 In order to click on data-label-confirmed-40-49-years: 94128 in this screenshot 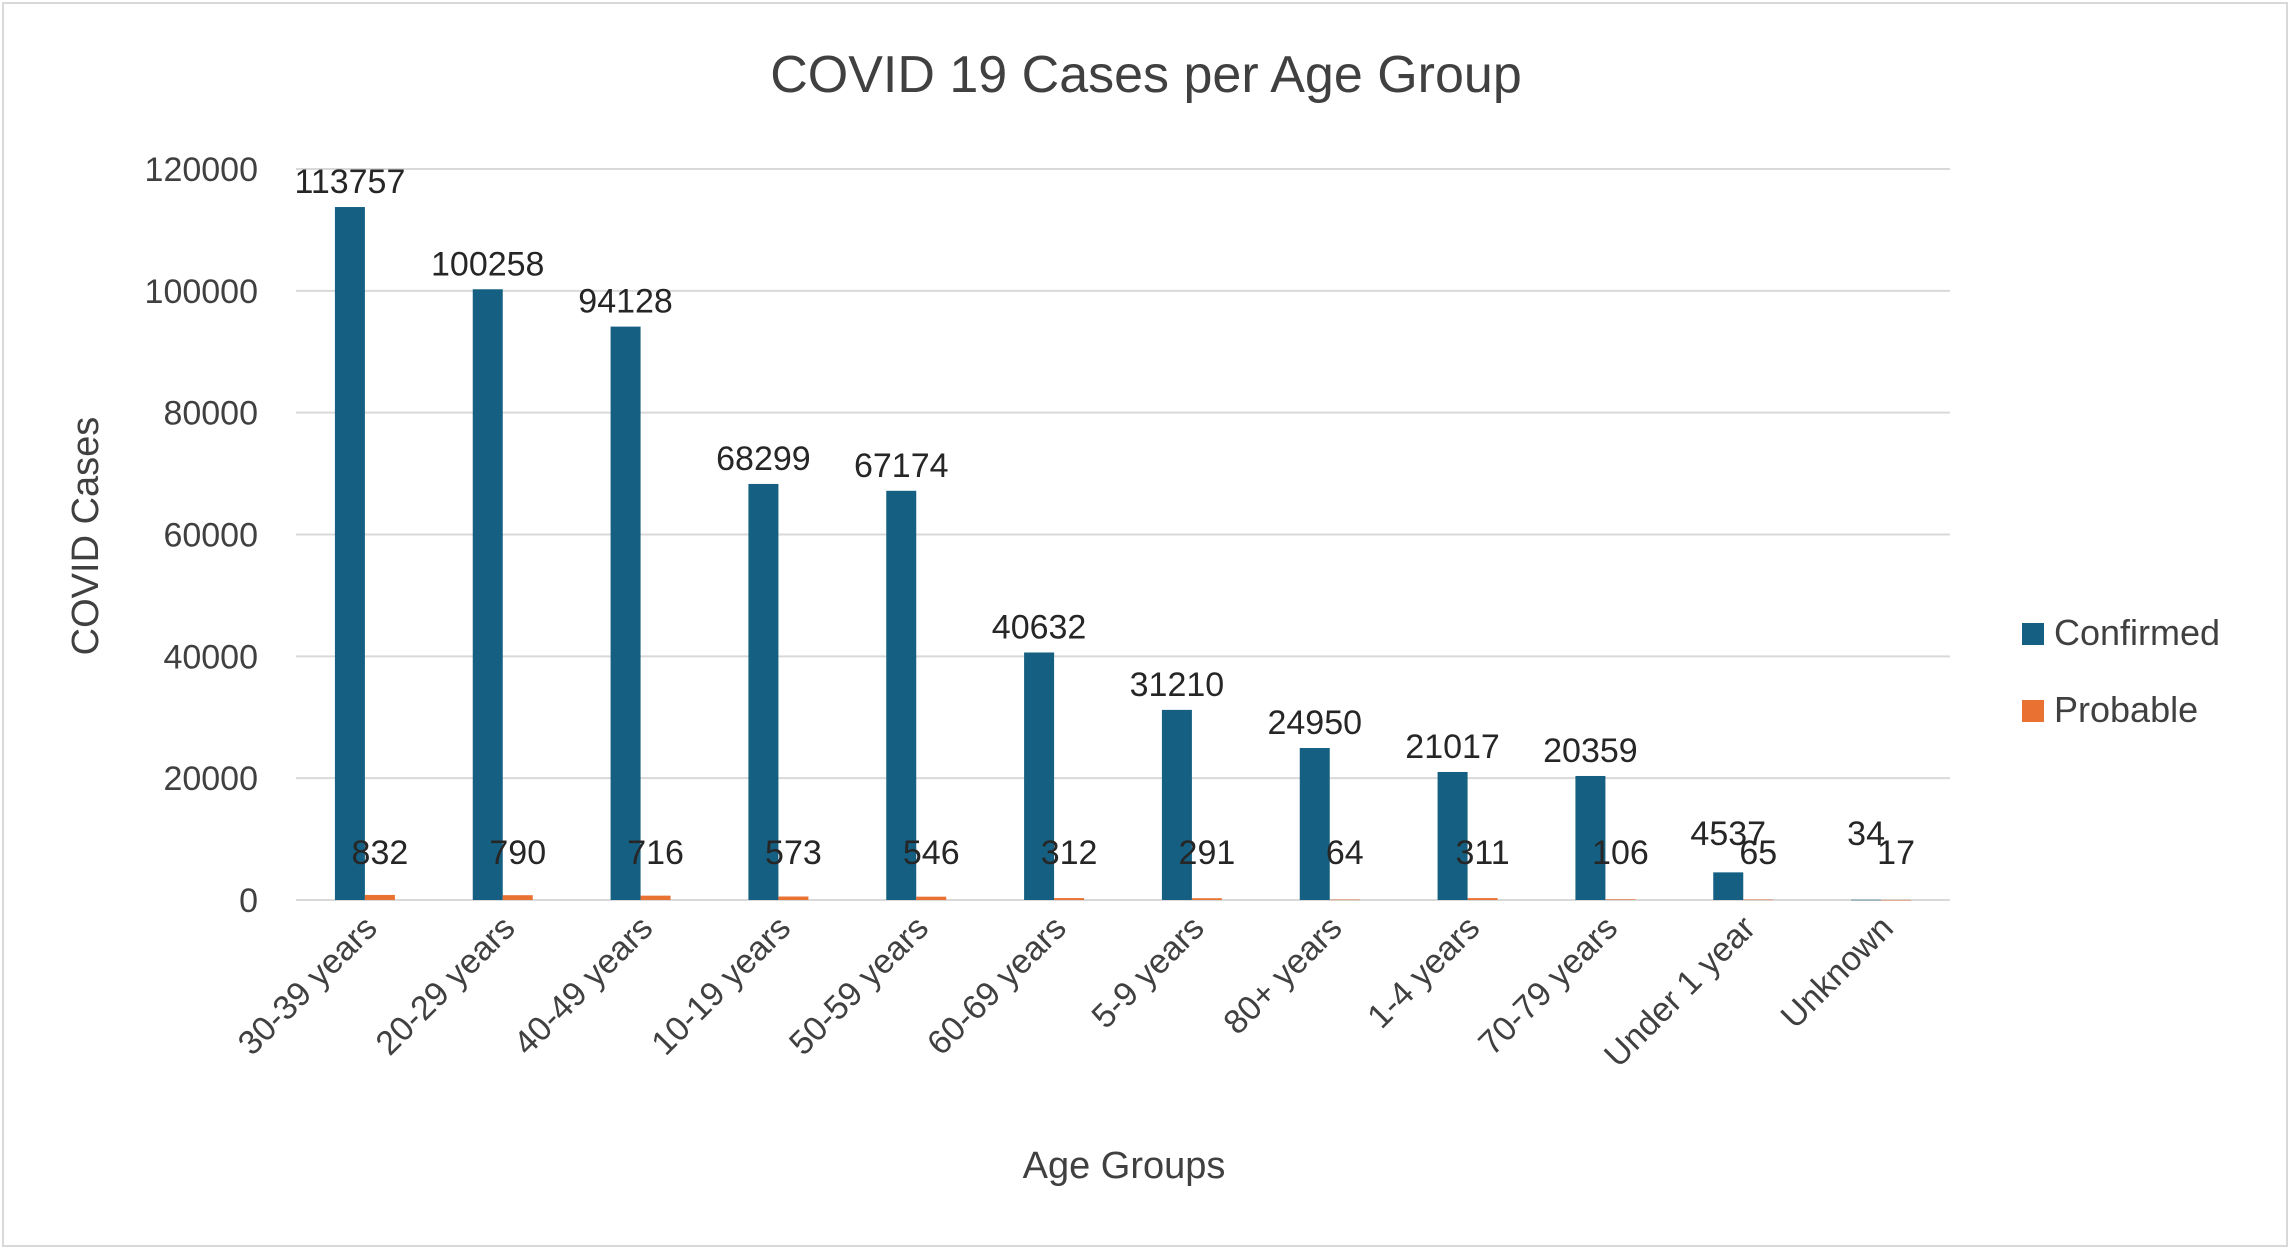, I will do `click(625, 302)`.